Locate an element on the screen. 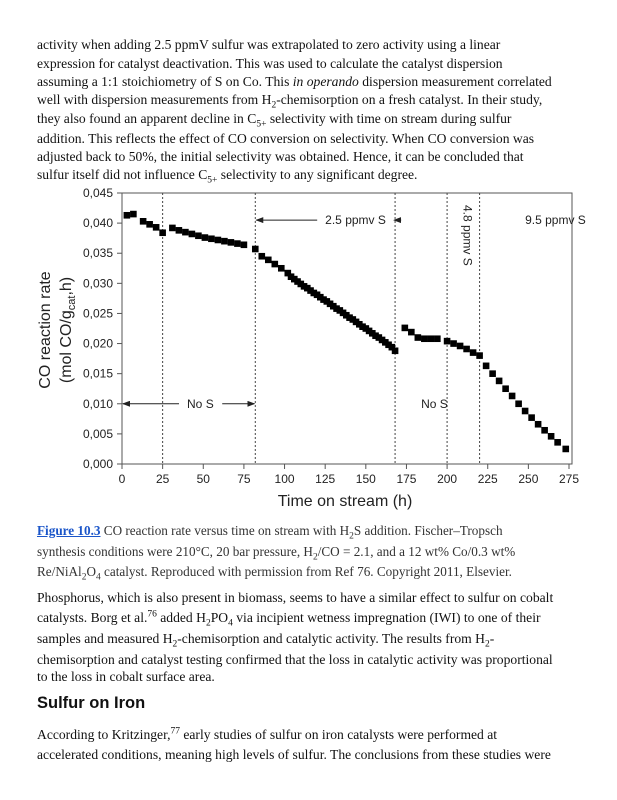  subscript: 4 is located at coordinates (98, 577).